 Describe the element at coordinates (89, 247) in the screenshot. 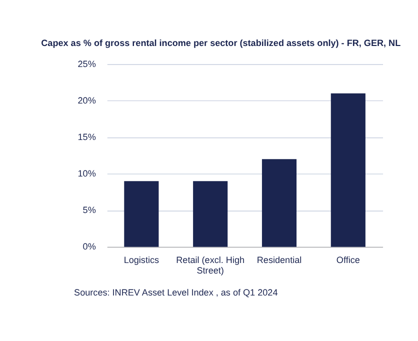

I see `y-tick-label: 0%` at that location.